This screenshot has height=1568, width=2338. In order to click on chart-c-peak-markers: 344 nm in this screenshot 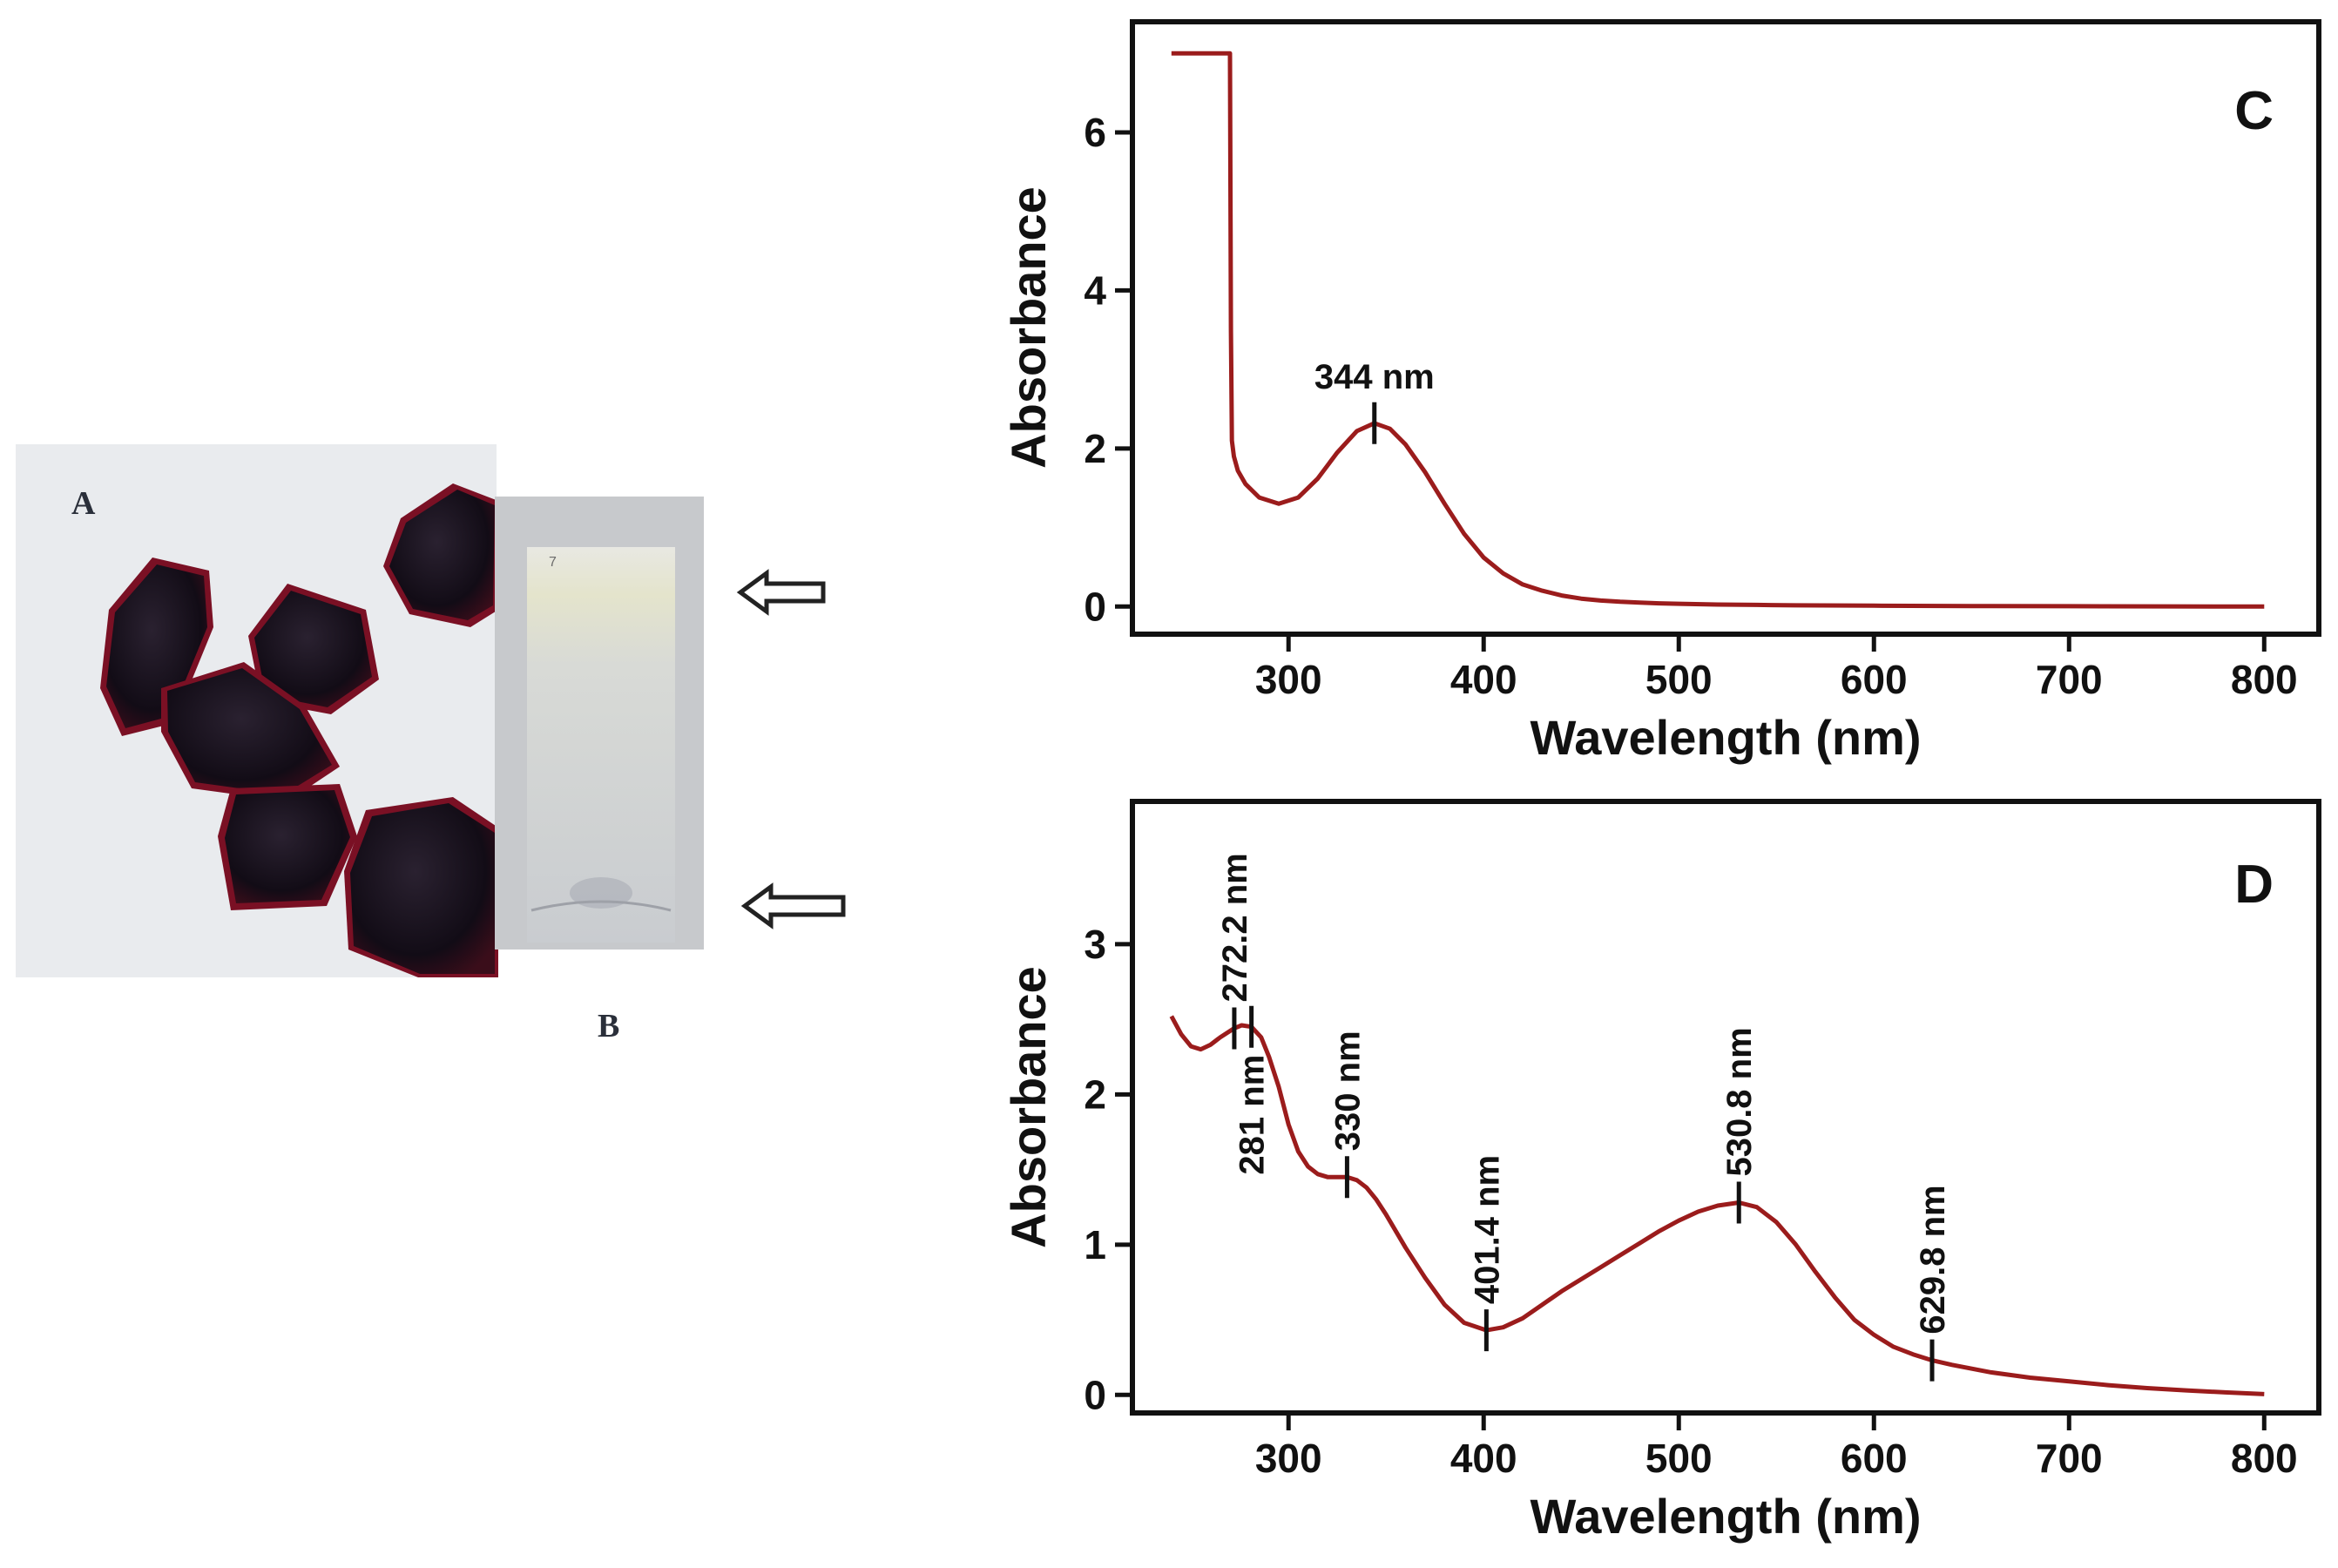, I will do `click(1374, 401)`.